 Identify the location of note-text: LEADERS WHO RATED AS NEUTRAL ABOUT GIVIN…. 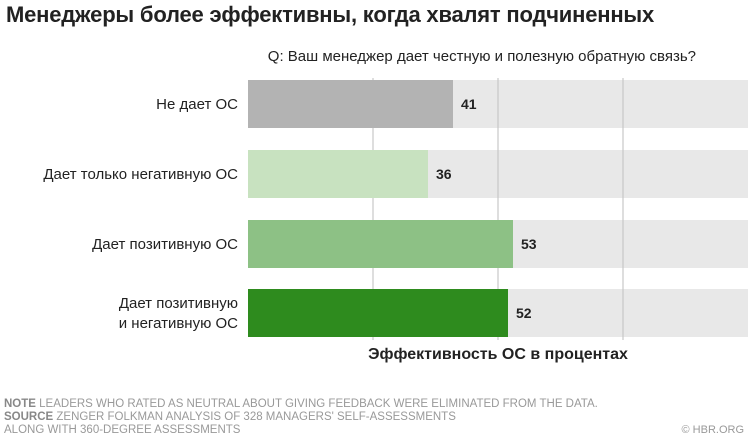
(318, 404).